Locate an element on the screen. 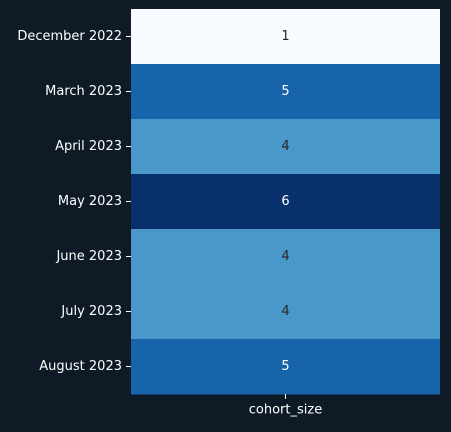  y-tick-label: July 2023 is located at coordinates (91, 311).